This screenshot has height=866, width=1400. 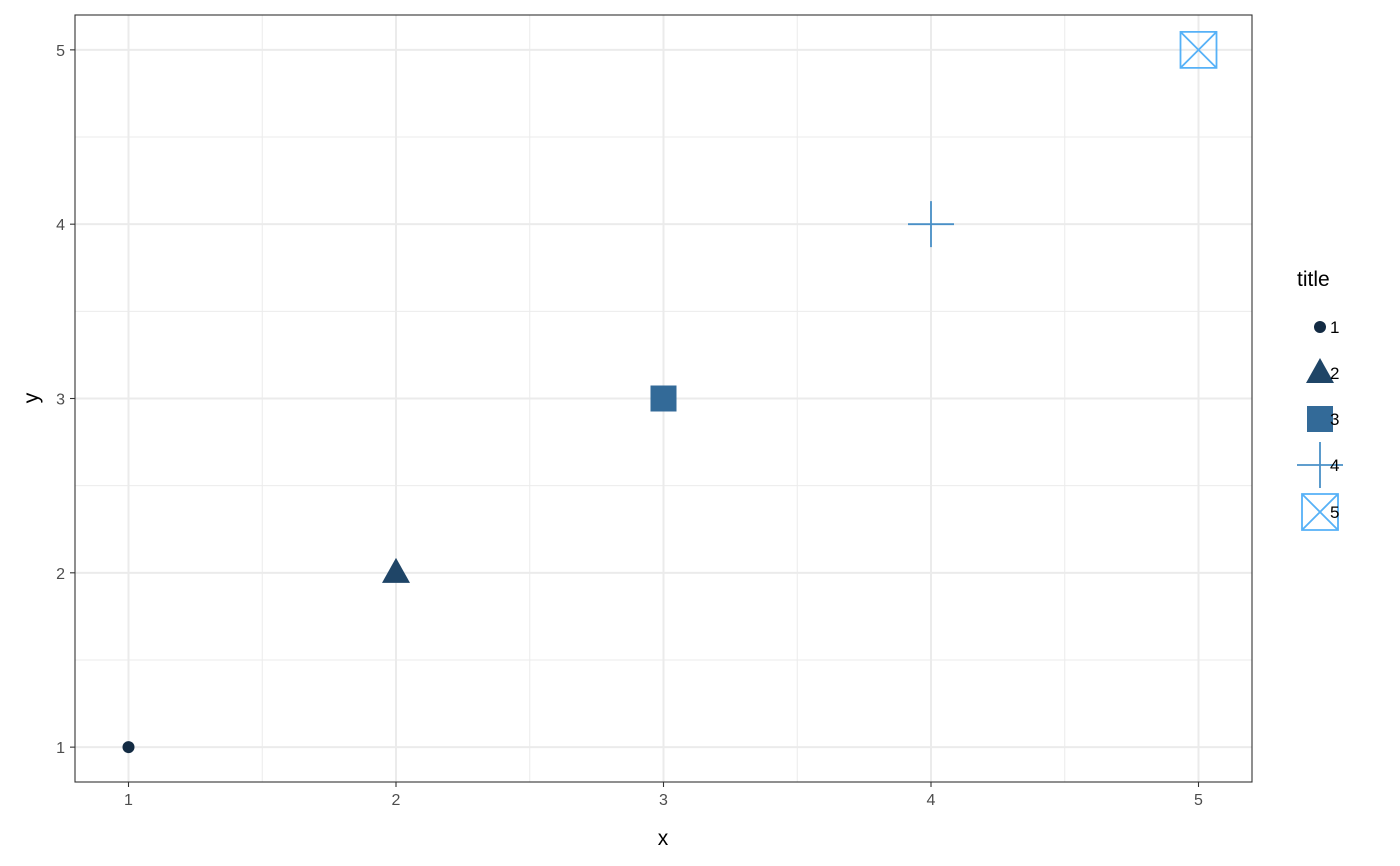 I want to click on legend-label: 1, so click(x=1334, y=327).